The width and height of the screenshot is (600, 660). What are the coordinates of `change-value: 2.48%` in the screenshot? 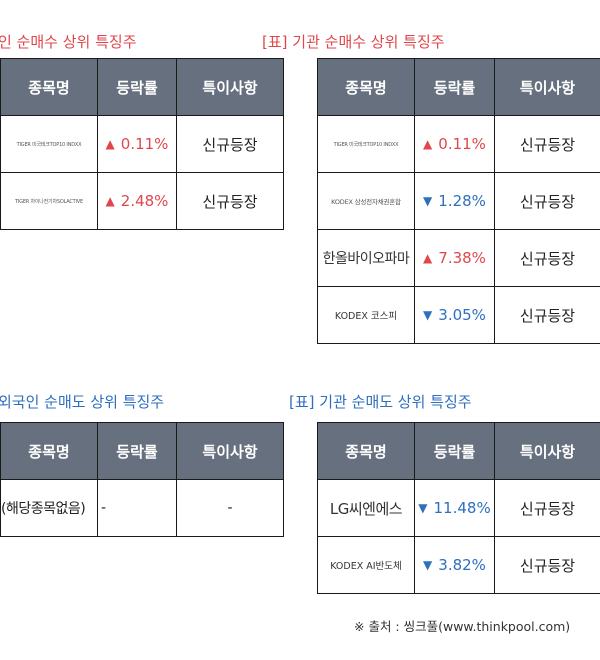 It's located at (144, 201).